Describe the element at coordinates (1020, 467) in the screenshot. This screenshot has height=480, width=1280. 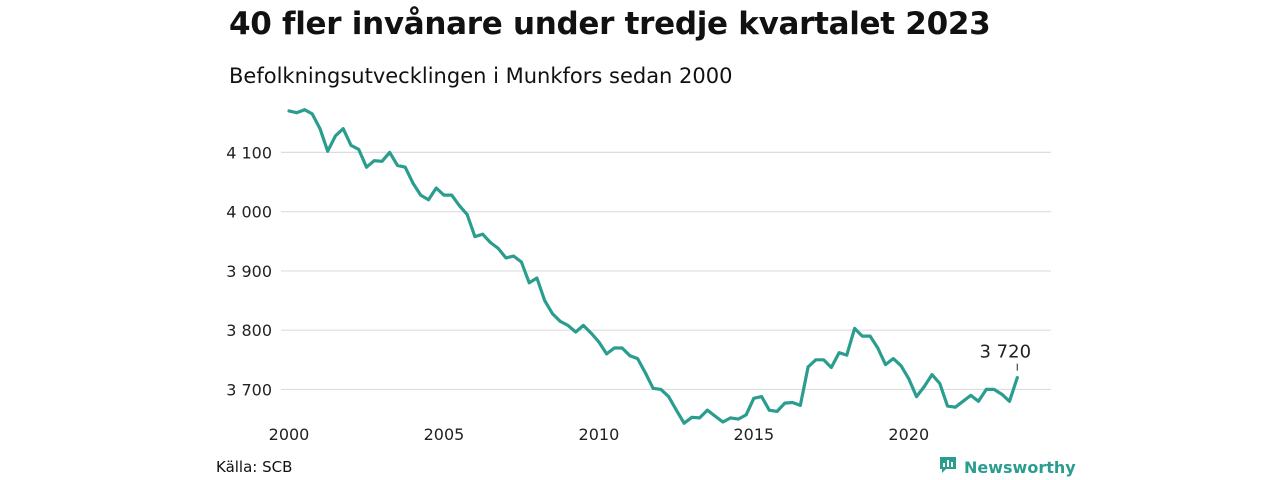
I see `brand-name: Newsworthy` at that location.